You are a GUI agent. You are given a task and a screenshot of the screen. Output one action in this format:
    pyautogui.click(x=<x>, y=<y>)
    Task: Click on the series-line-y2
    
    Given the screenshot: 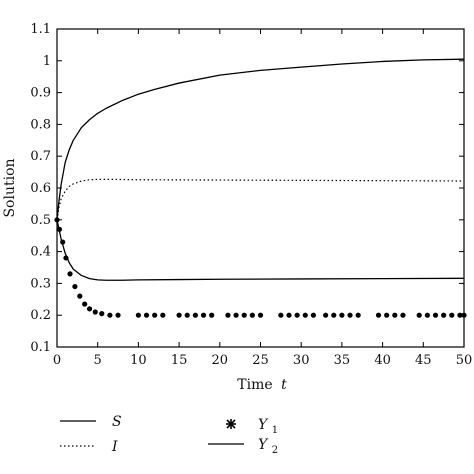 What is the action you would take?
    pyautogui.click(x=260, y=250)
    